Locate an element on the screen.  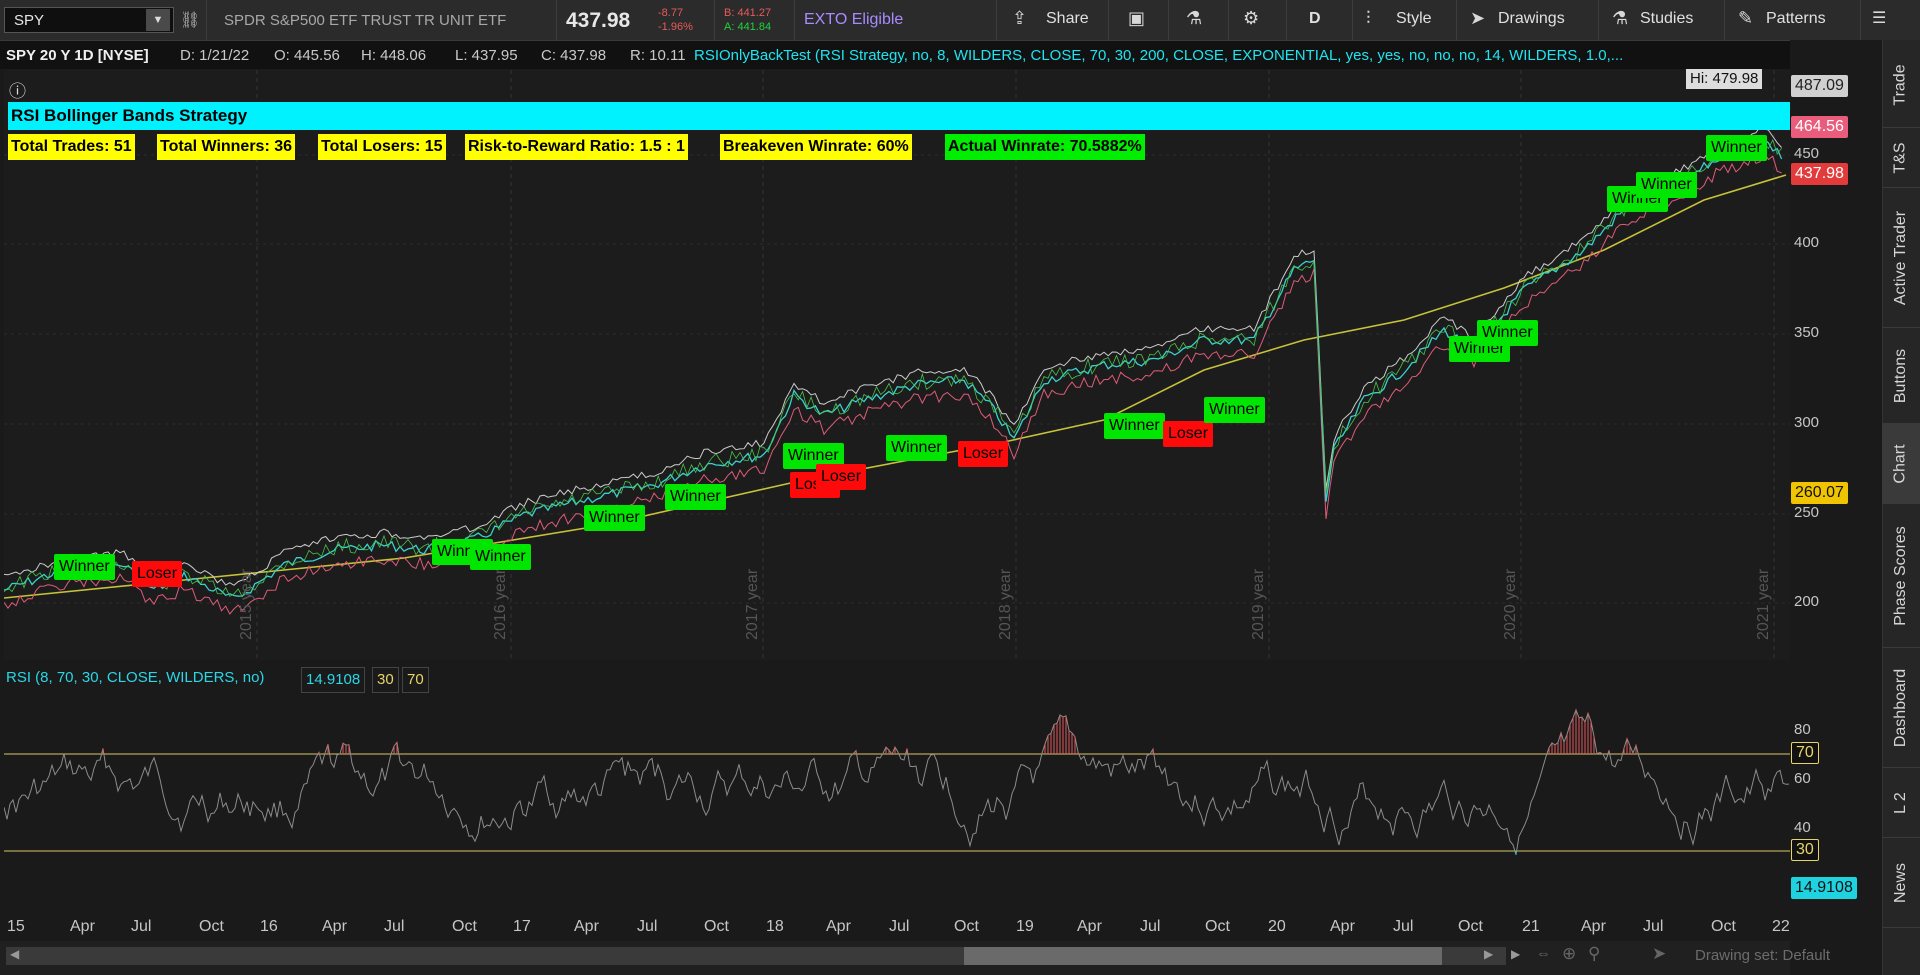
scroll-end-icon: ▶ is located at coordinates (1516, 954).